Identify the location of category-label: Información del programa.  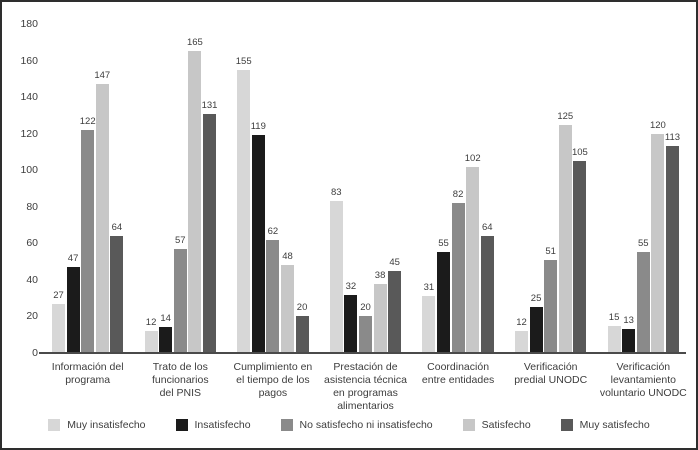
(87, 373).